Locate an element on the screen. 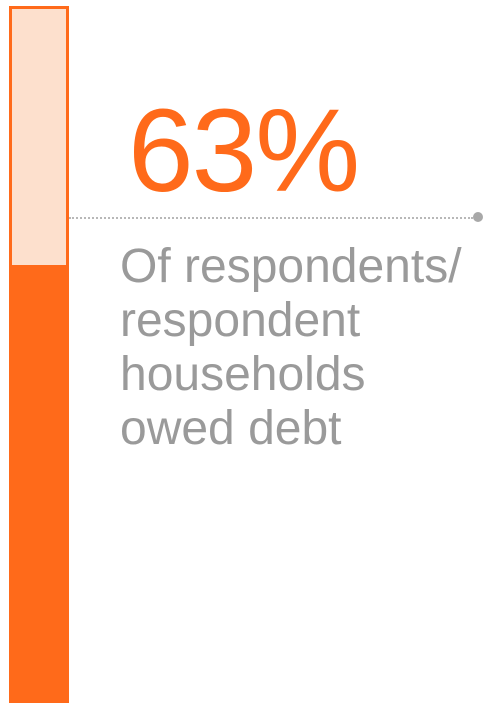  leader-line is located at coordinates (271, 218).